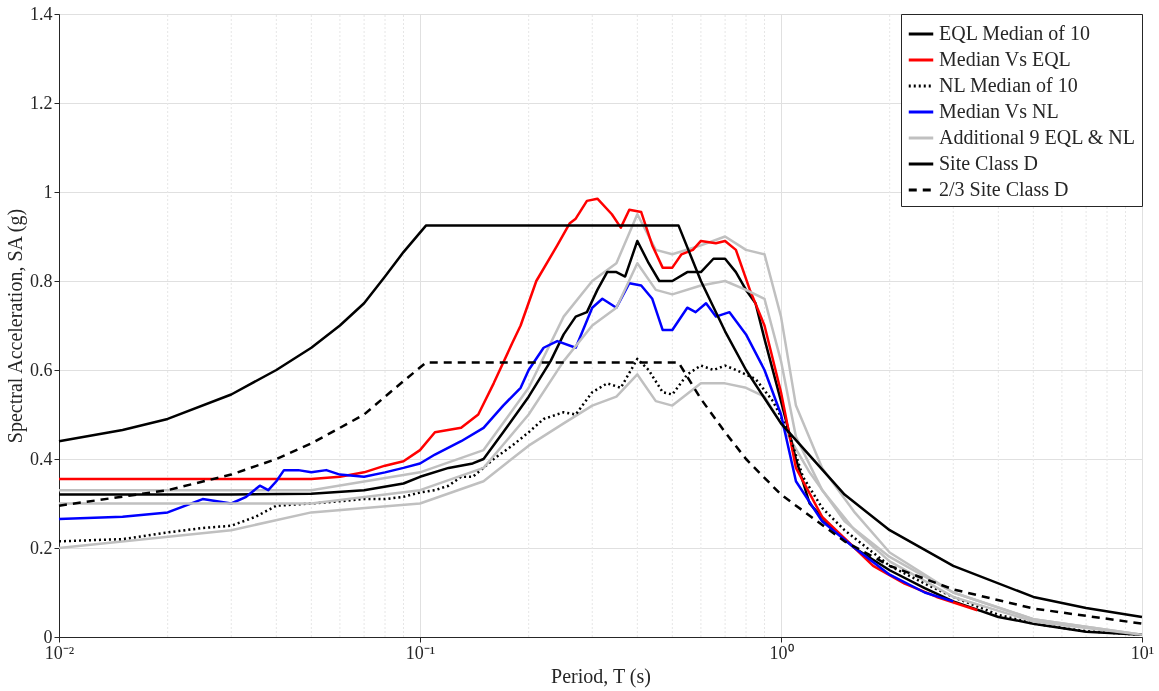 Image resolution: width=1159 pixels, height=691 pixels. Describe the element at coordinates (41, 280) in the screenshot. I see `y-tick-label: 0.8` at that location.